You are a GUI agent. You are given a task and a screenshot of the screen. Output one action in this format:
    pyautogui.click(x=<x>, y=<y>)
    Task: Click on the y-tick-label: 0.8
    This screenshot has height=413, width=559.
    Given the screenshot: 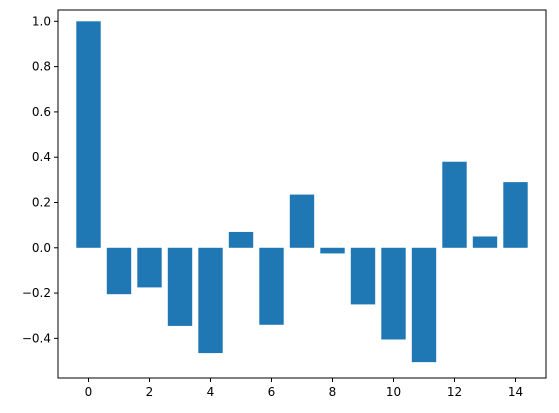 What is the action you would take?
    pyautogui.click(x=41, y=67)
    